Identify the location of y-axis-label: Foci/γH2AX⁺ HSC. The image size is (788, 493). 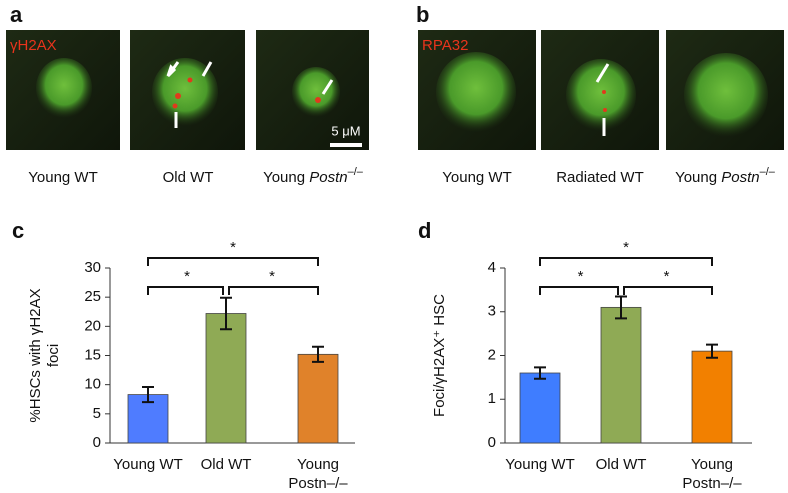
(439, 355).